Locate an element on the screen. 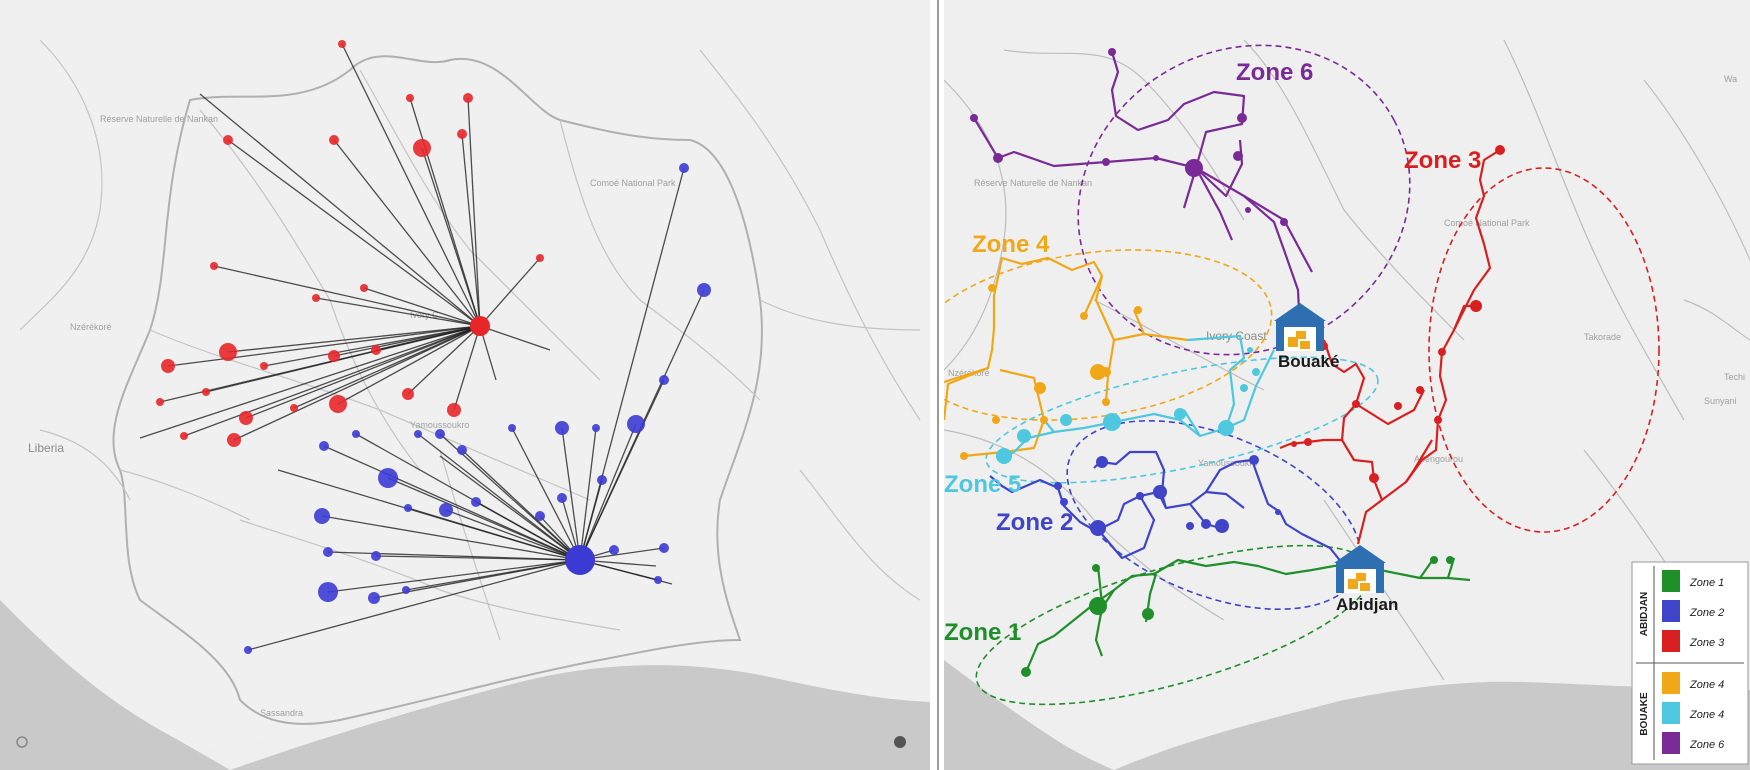  panel-divider is located at coordinates (938, 385).